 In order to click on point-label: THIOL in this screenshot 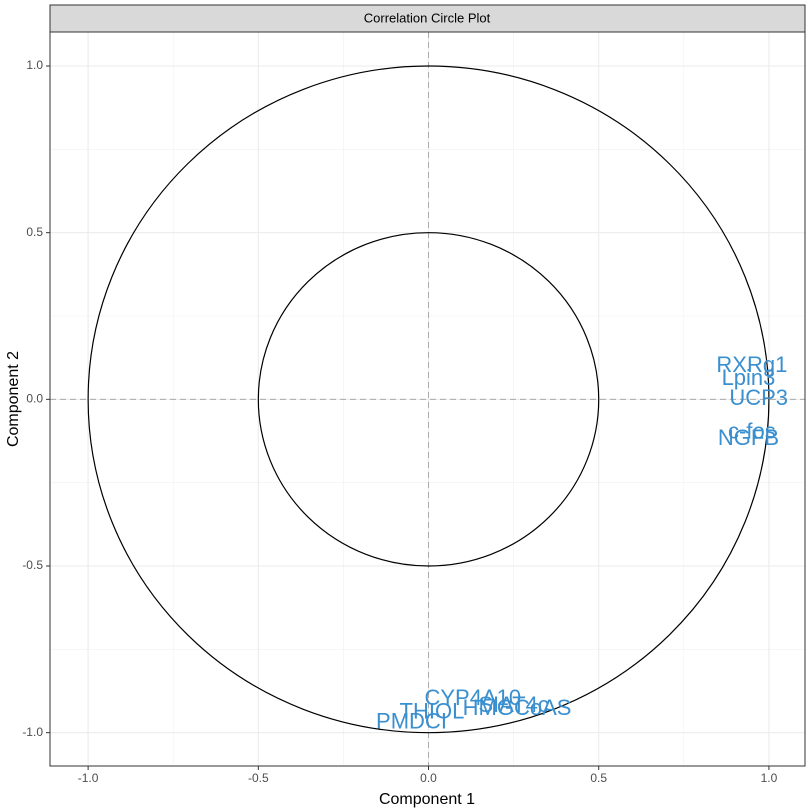, I will do `click(432, 710)`.